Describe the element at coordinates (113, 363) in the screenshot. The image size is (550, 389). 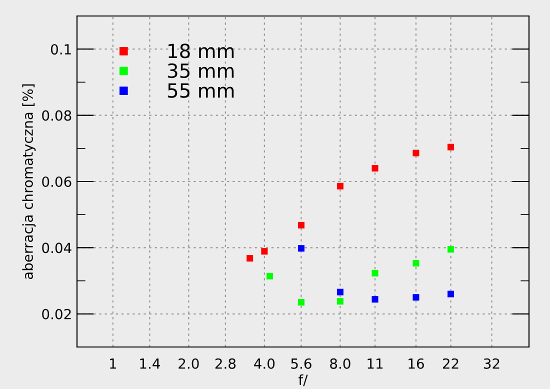
I see `x-tick-label: 1` at that location.